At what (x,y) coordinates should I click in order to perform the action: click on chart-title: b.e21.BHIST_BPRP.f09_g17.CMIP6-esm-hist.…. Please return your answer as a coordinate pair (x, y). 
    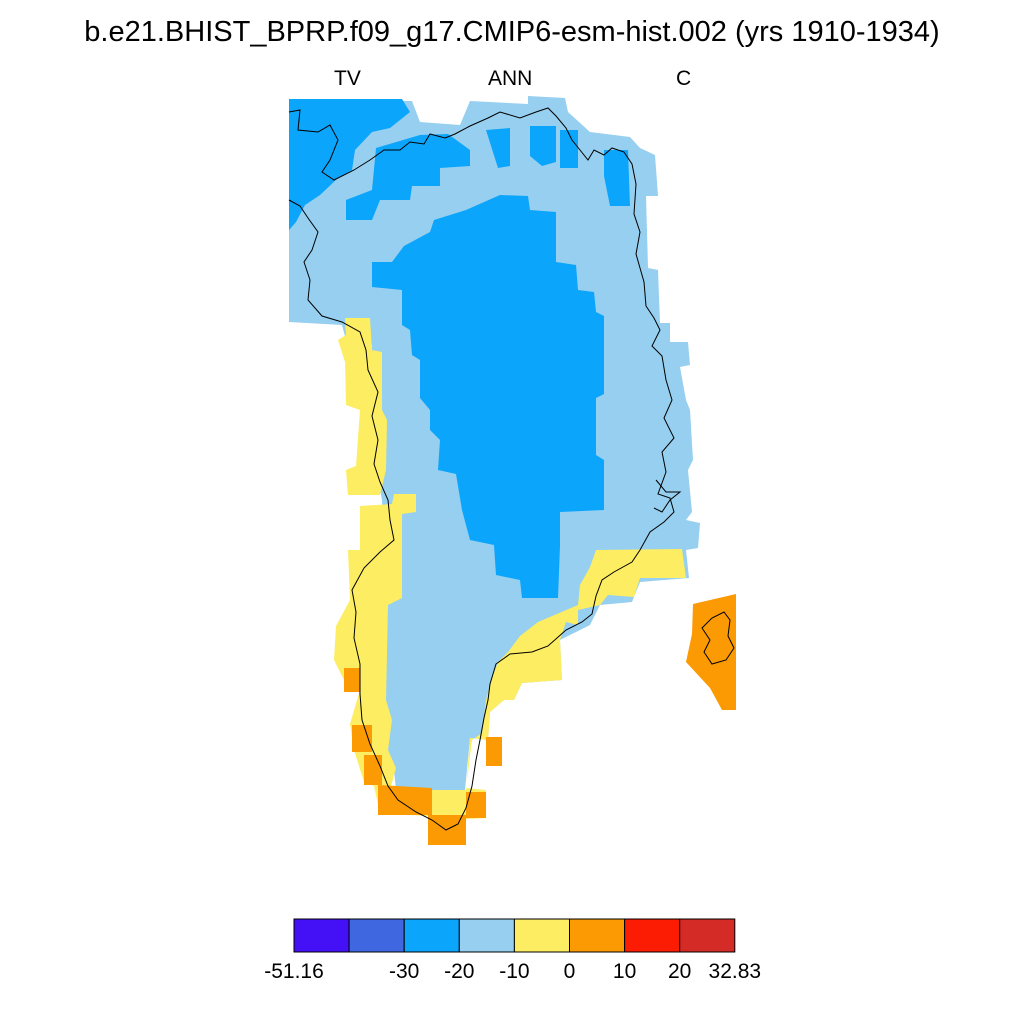
    Looking at the image, I should click on (512, 32).